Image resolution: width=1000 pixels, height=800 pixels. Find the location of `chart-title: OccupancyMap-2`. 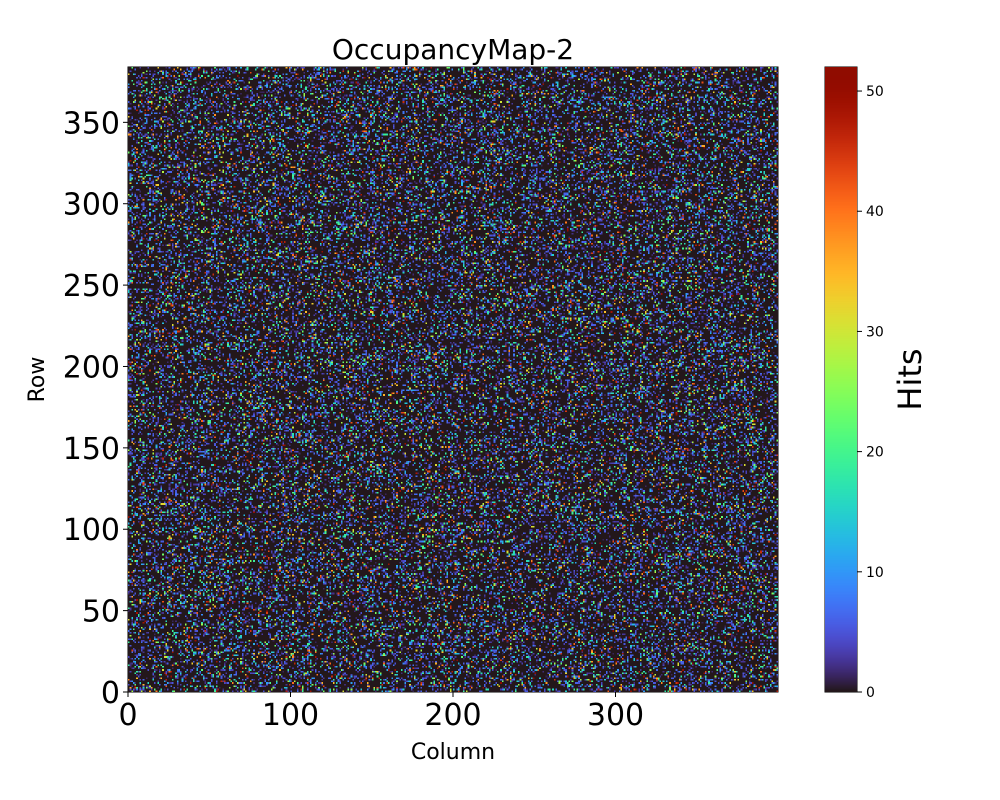

chart-title: OccupancyMap-2 is located at coordinates (453, 49).